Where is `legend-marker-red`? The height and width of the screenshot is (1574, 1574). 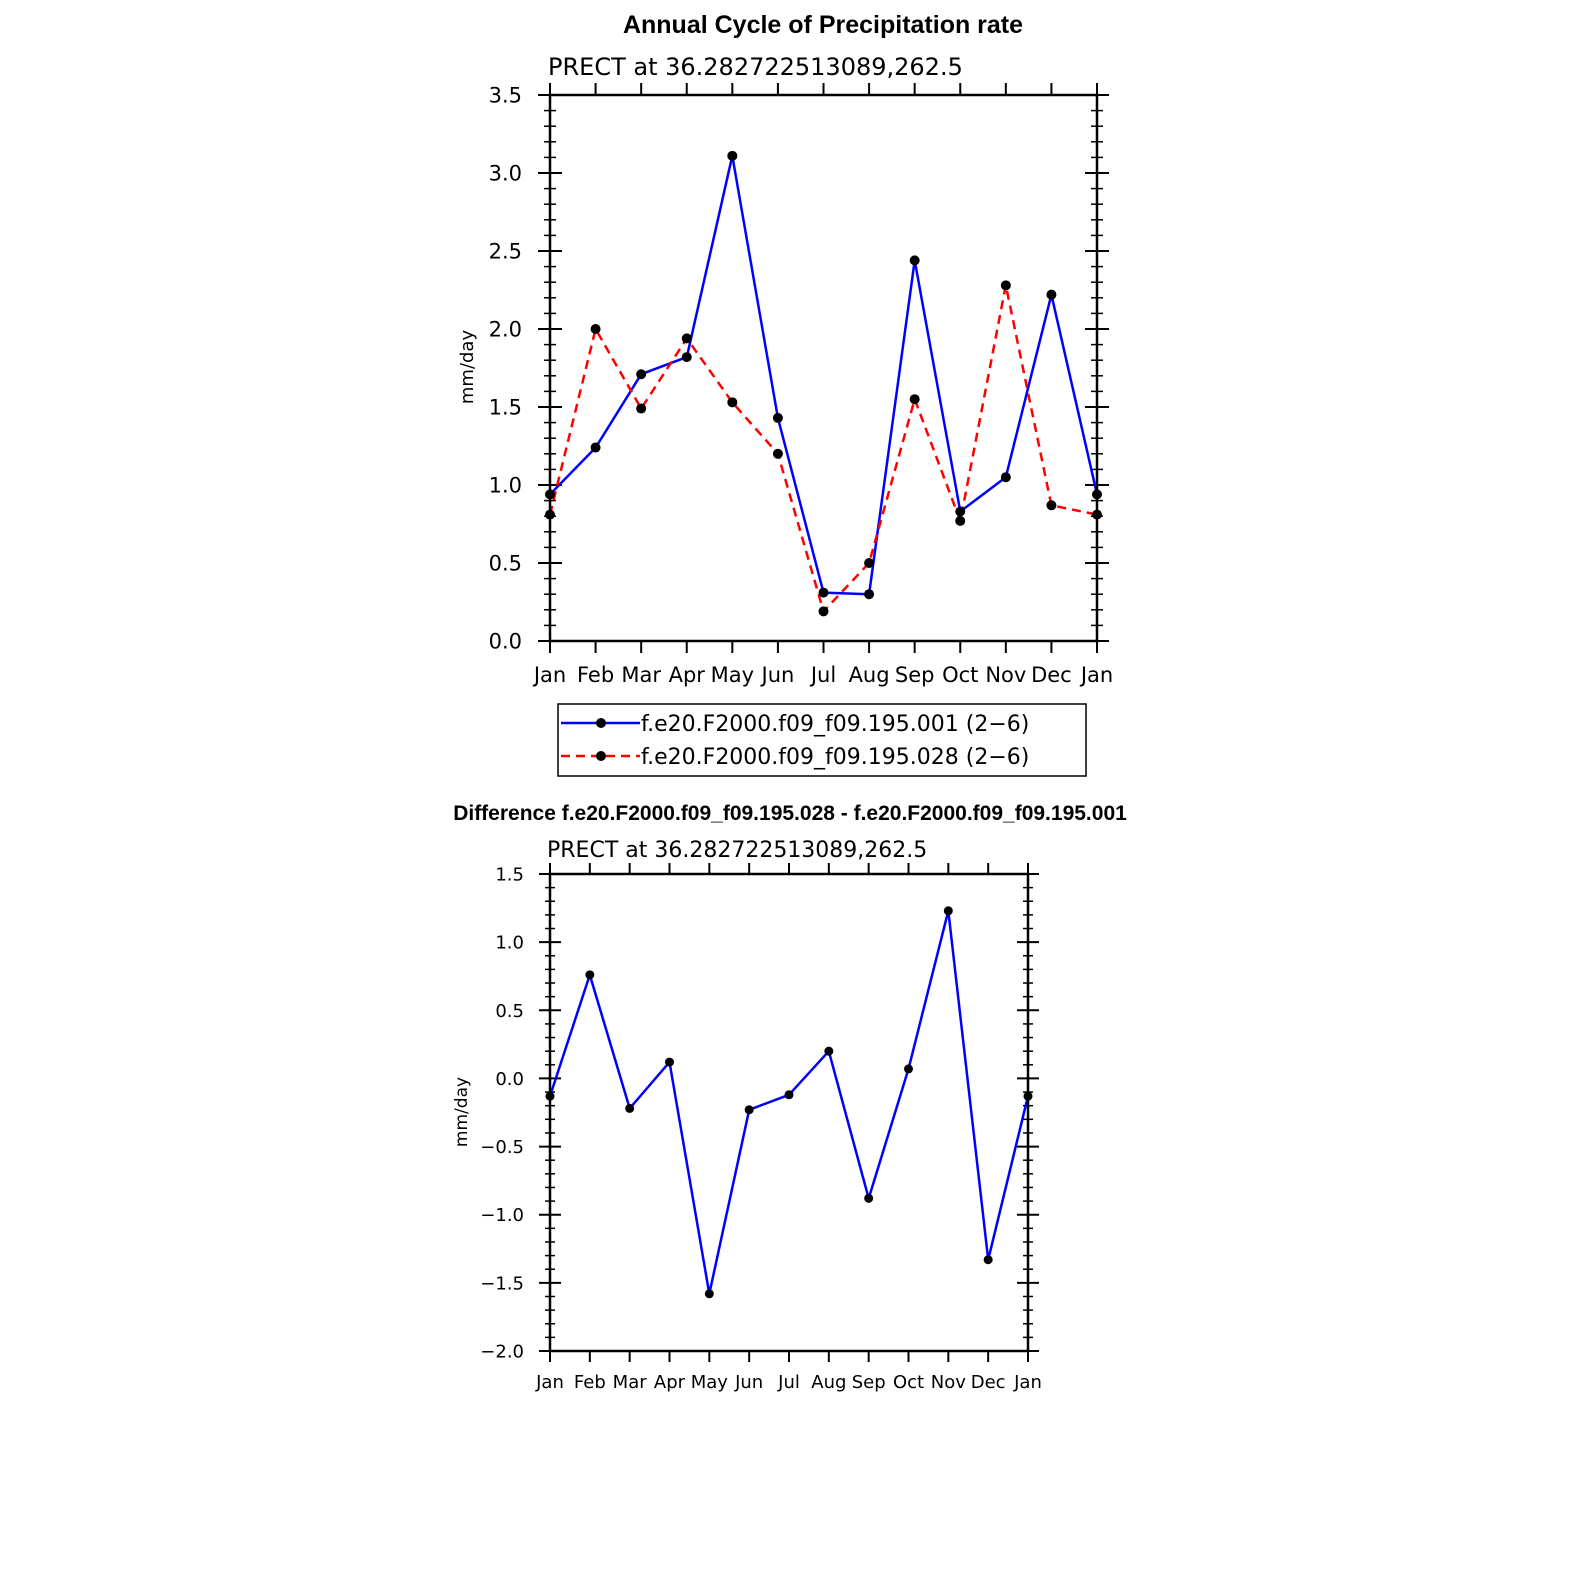
legend-marker-red is located at coordinates (601, 756).